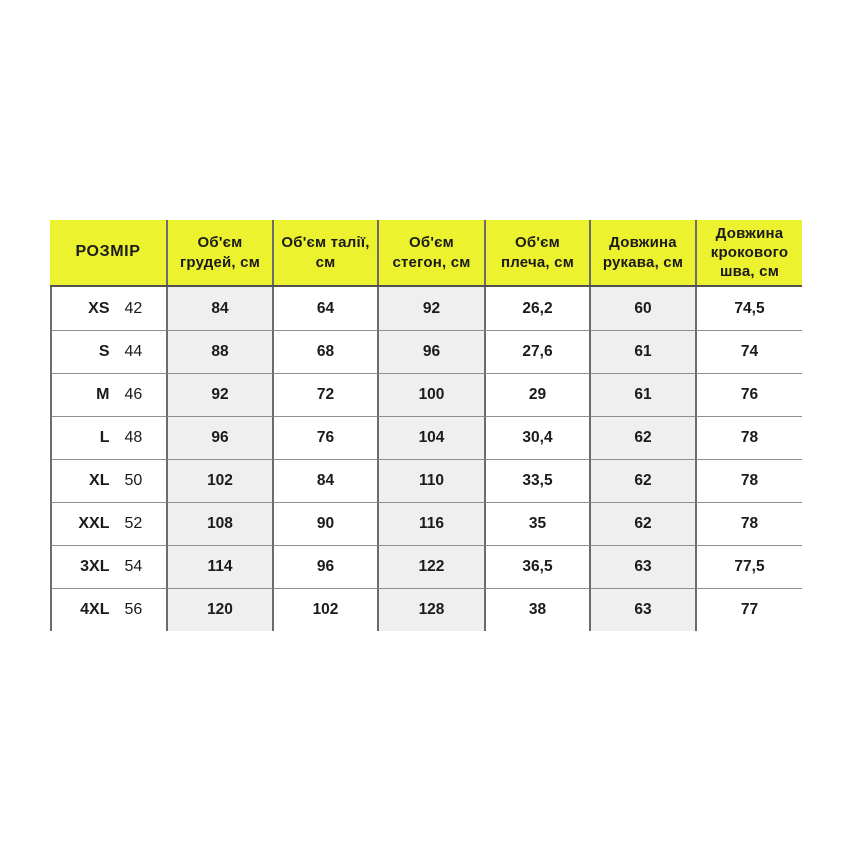 Image resolution: width=850 pixels, height=850 pixels. Describe the element at coordinates (748, 308) in the screenshot. I see `table-cell: 74,5` at that location.